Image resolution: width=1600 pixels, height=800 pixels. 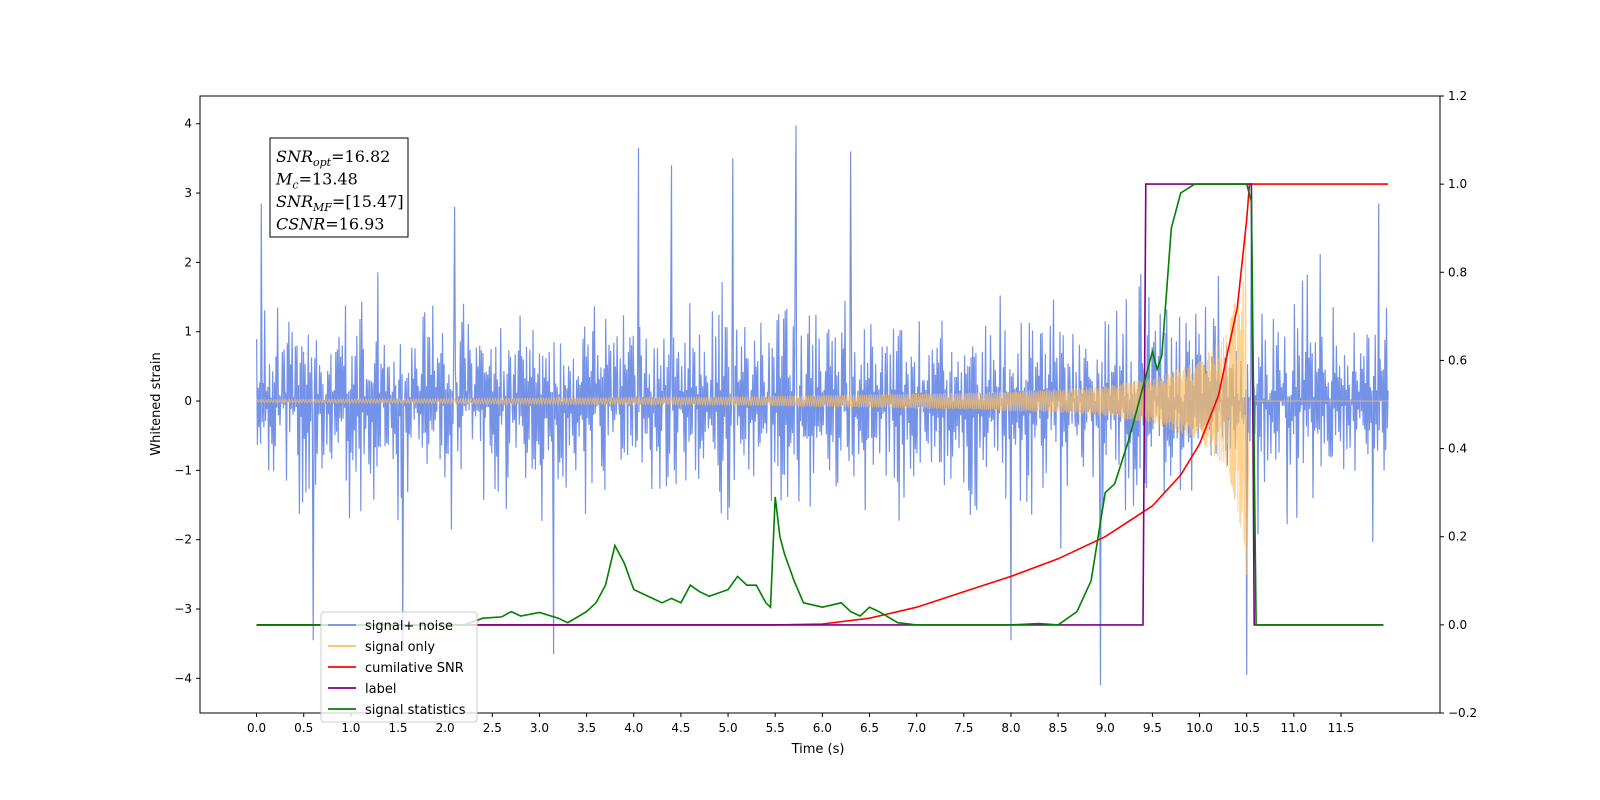 I want to click on x-tick-label: 8.5, so click(x=1058, y=728).